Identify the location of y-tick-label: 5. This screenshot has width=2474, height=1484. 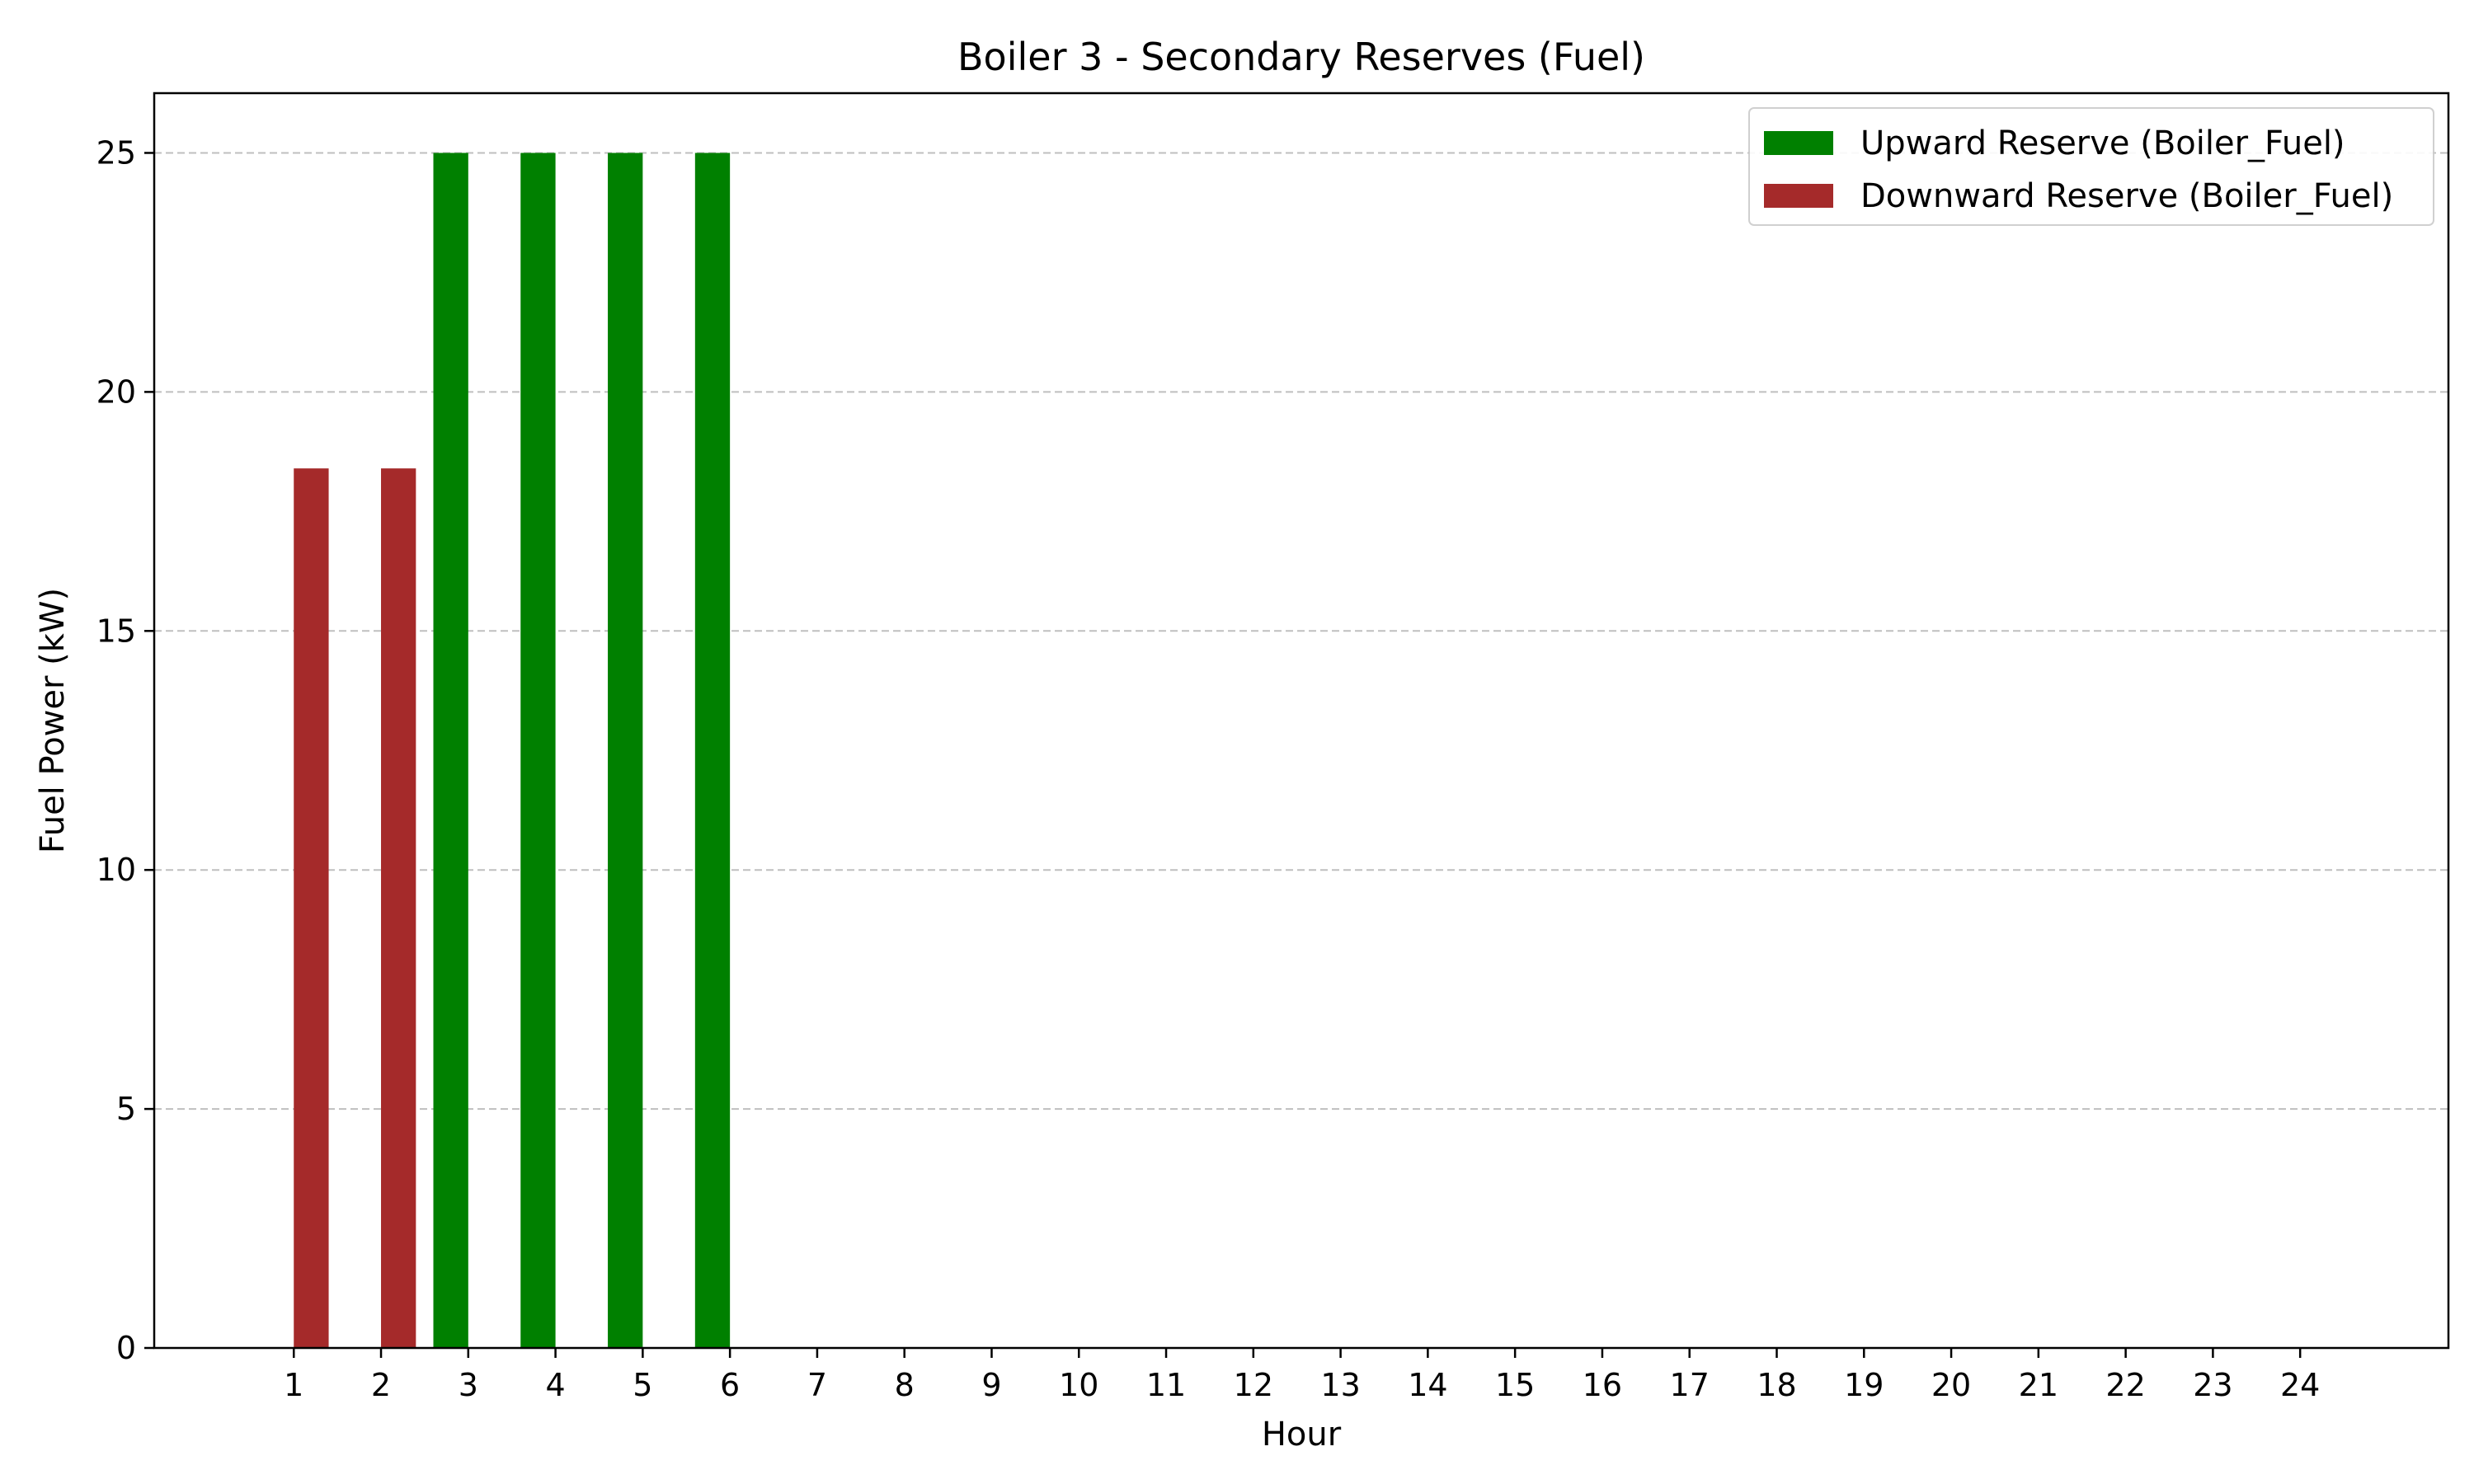
(126, 1109).